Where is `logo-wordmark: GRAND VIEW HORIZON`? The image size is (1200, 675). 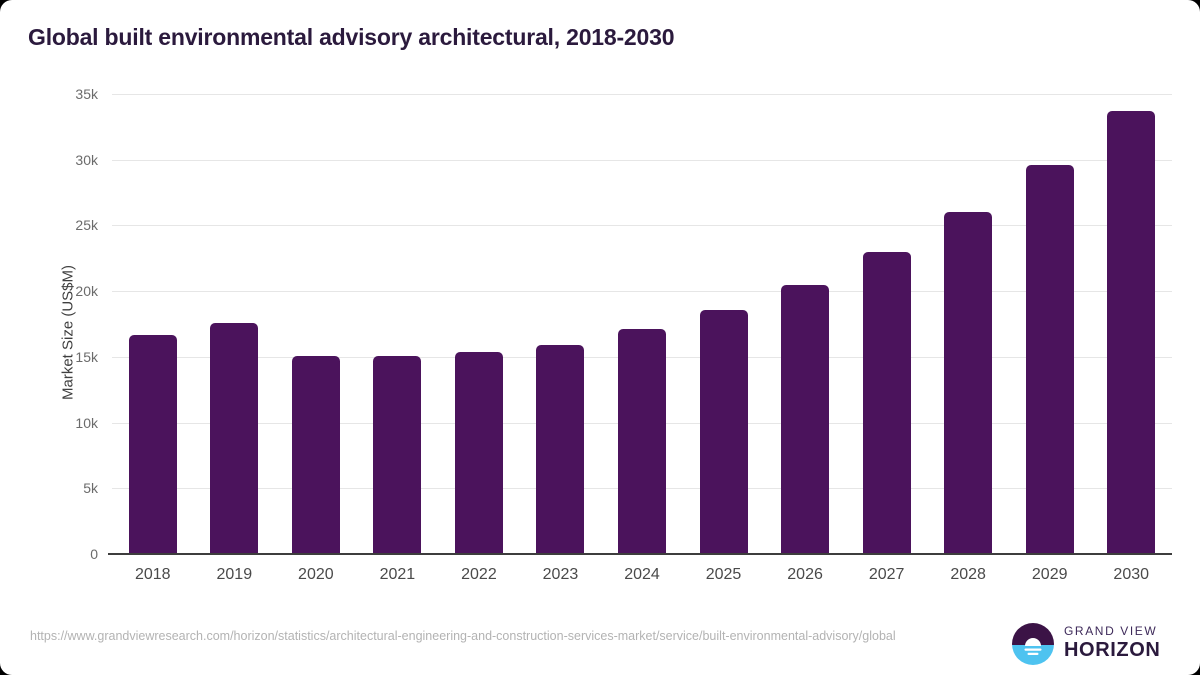 logo-wordmark: GRAND VIEW HORIZON is located at coordinates (1112, 643).